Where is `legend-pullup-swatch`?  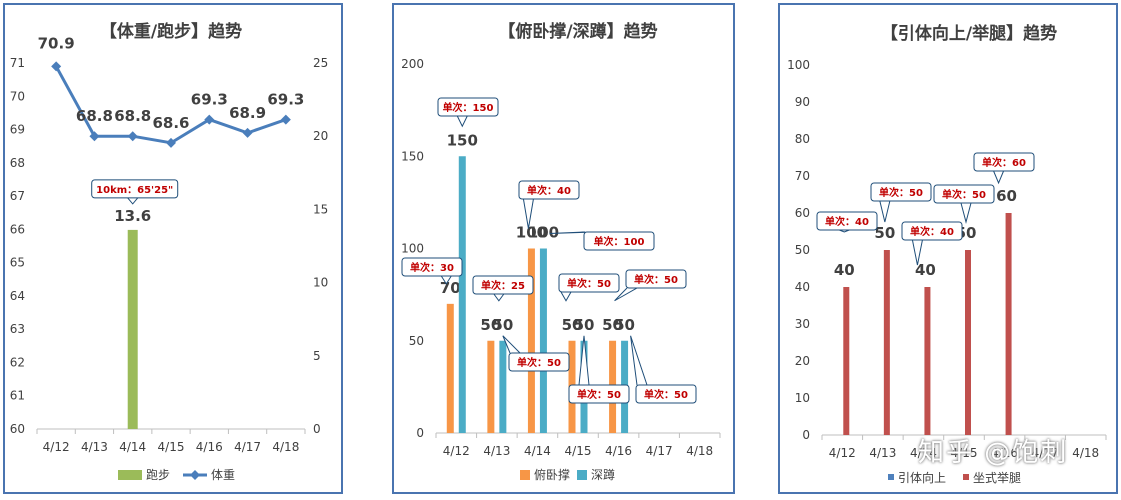 legend-pullup-swatch is located at coordinates (891, 477).